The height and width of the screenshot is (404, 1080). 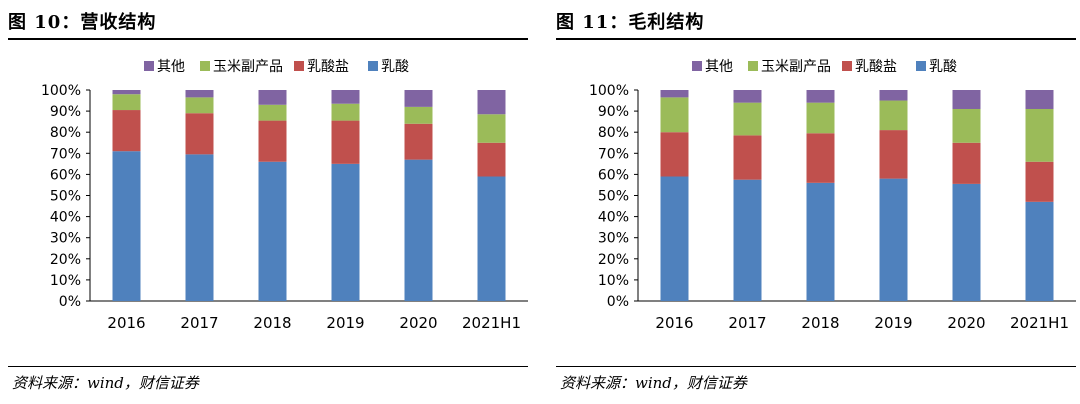 I want to click on x-tick-label: 2021H1, so click(x=1039, y=323).